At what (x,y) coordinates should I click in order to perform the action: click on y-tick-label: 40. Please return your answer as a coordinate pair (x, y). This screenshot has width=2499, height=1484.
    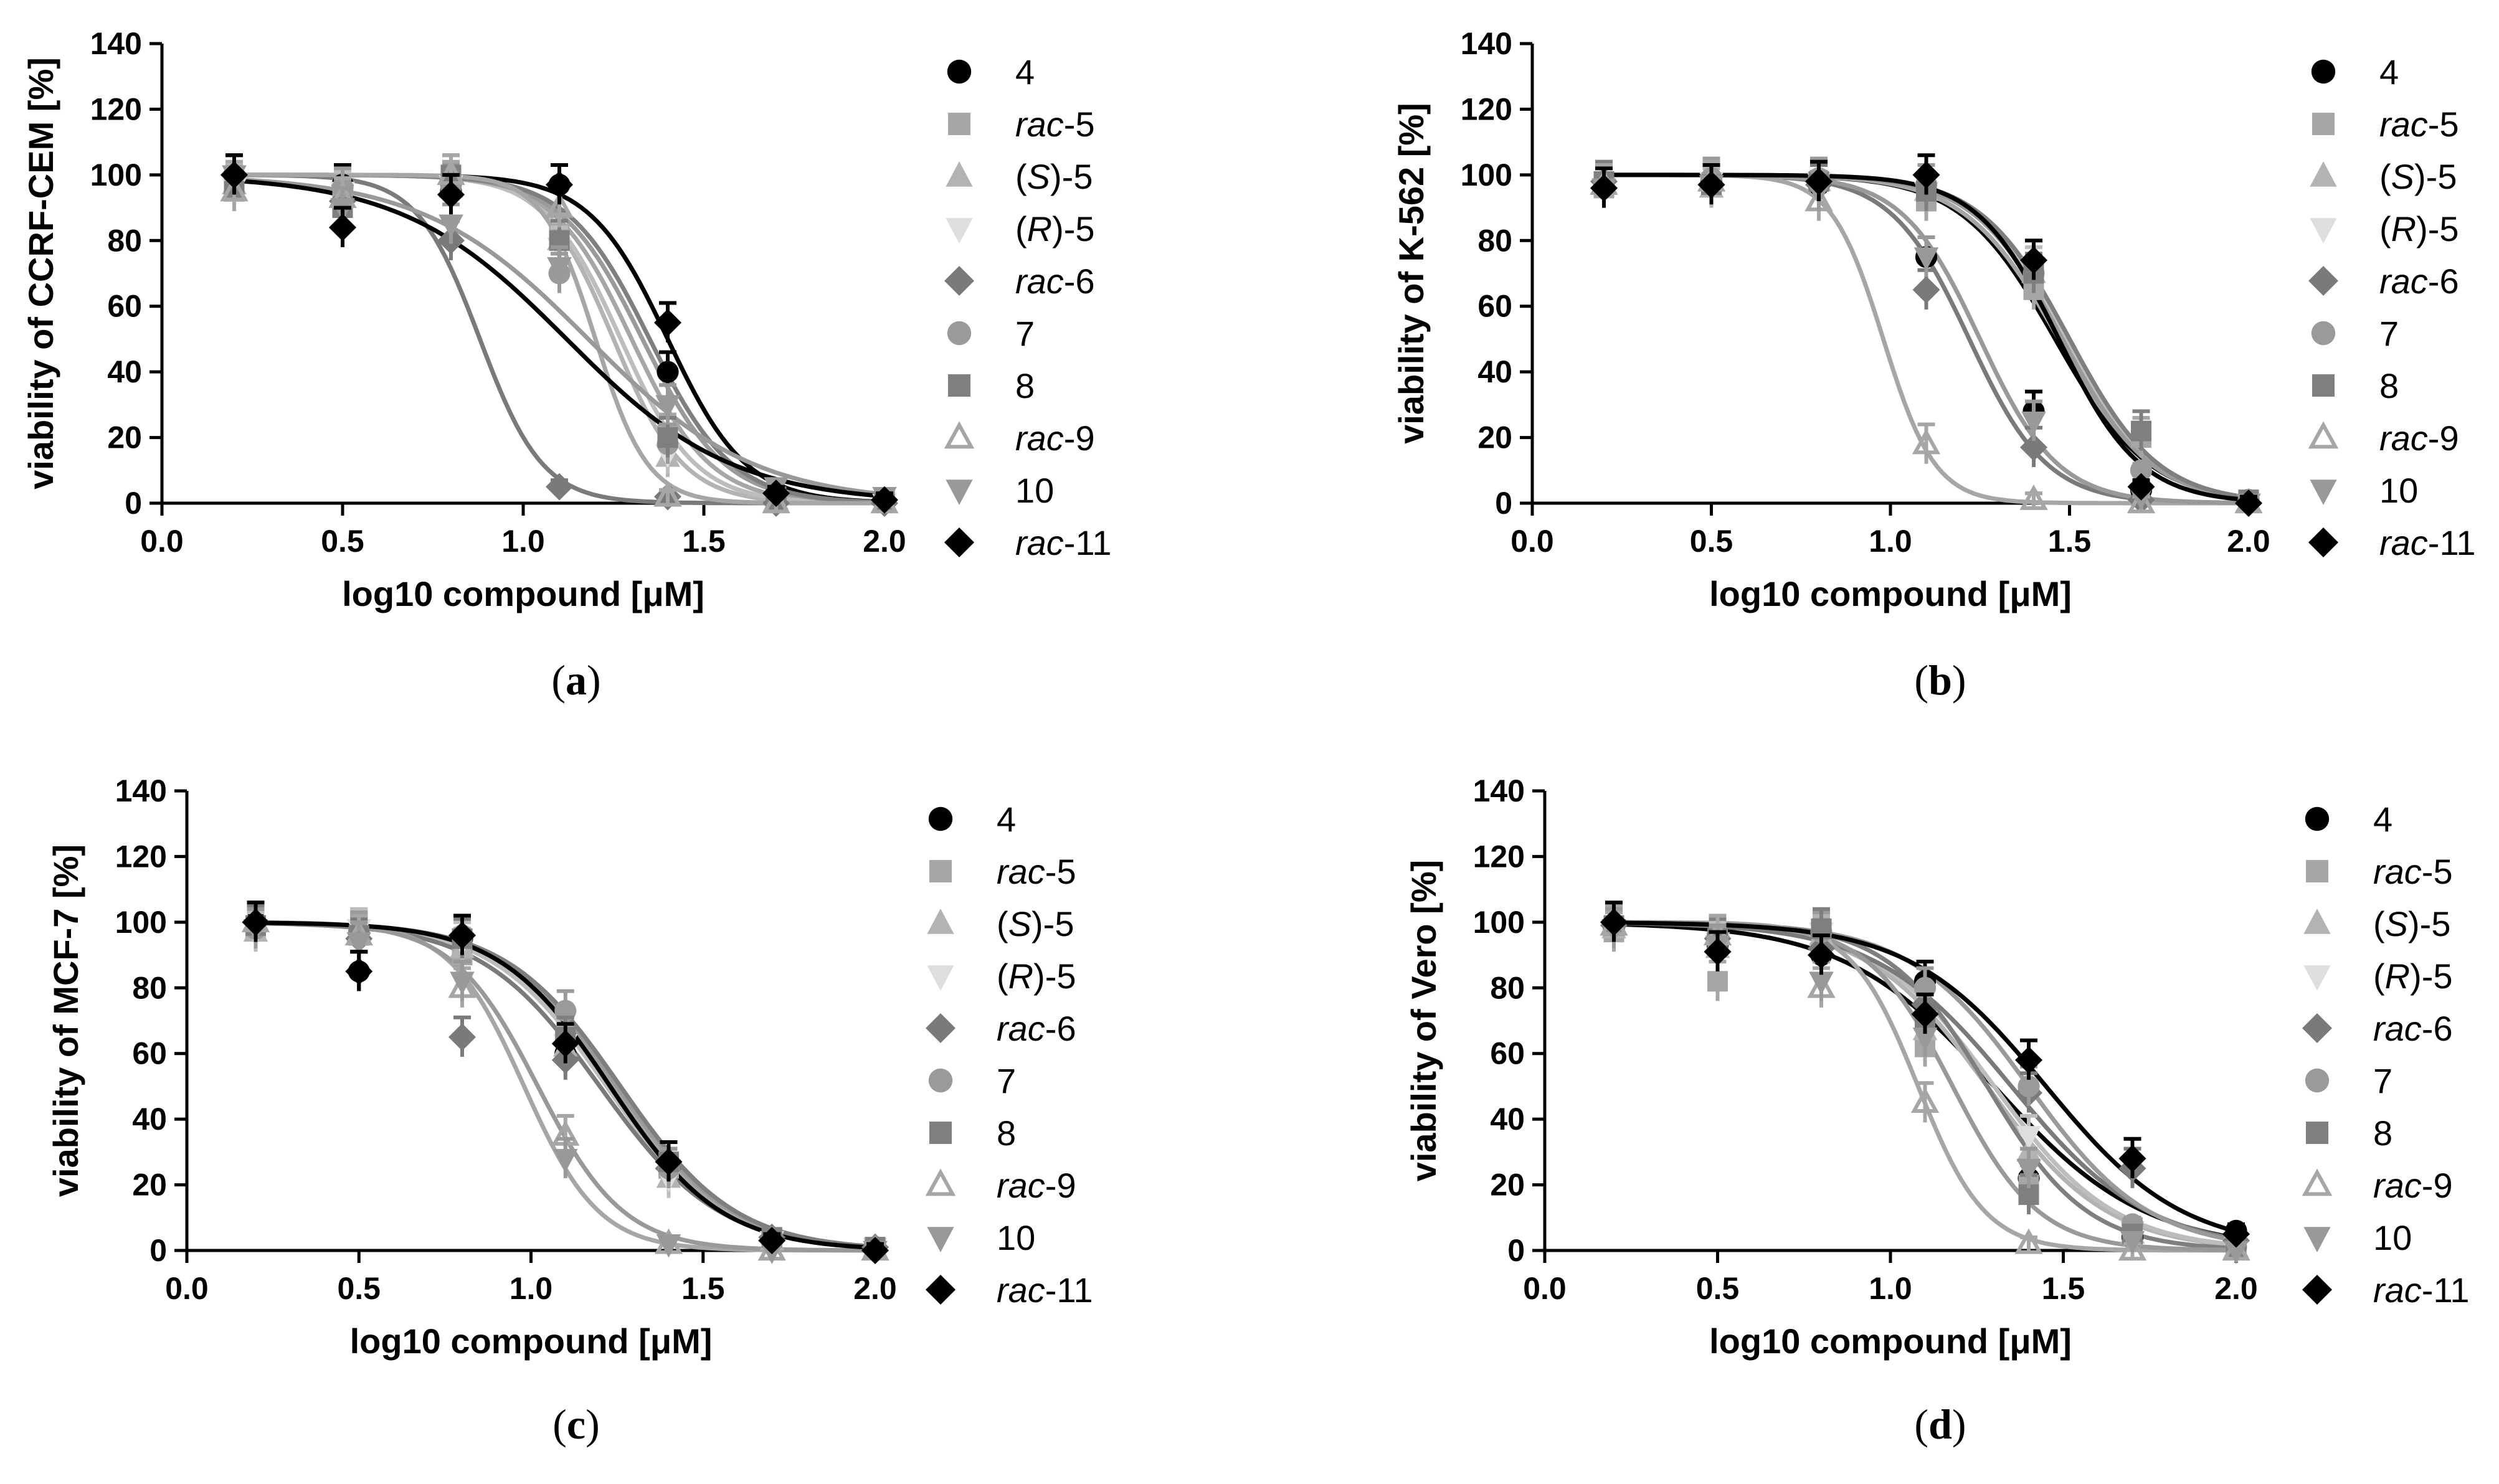
    Looking at the image, I should click on (124, 371).